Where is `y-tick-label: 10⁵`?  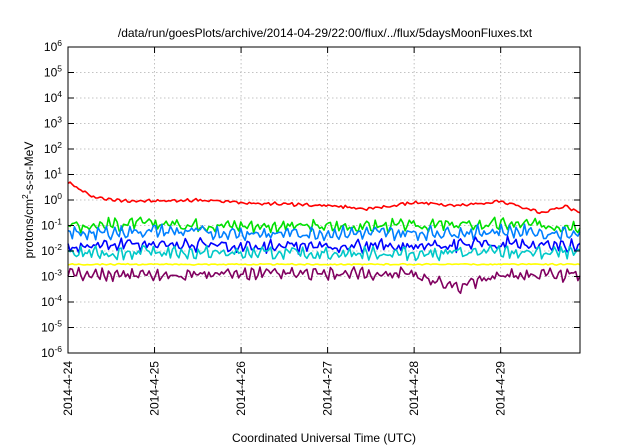 y-tick-label: 10⁵ is located at coordinates (53, 72).